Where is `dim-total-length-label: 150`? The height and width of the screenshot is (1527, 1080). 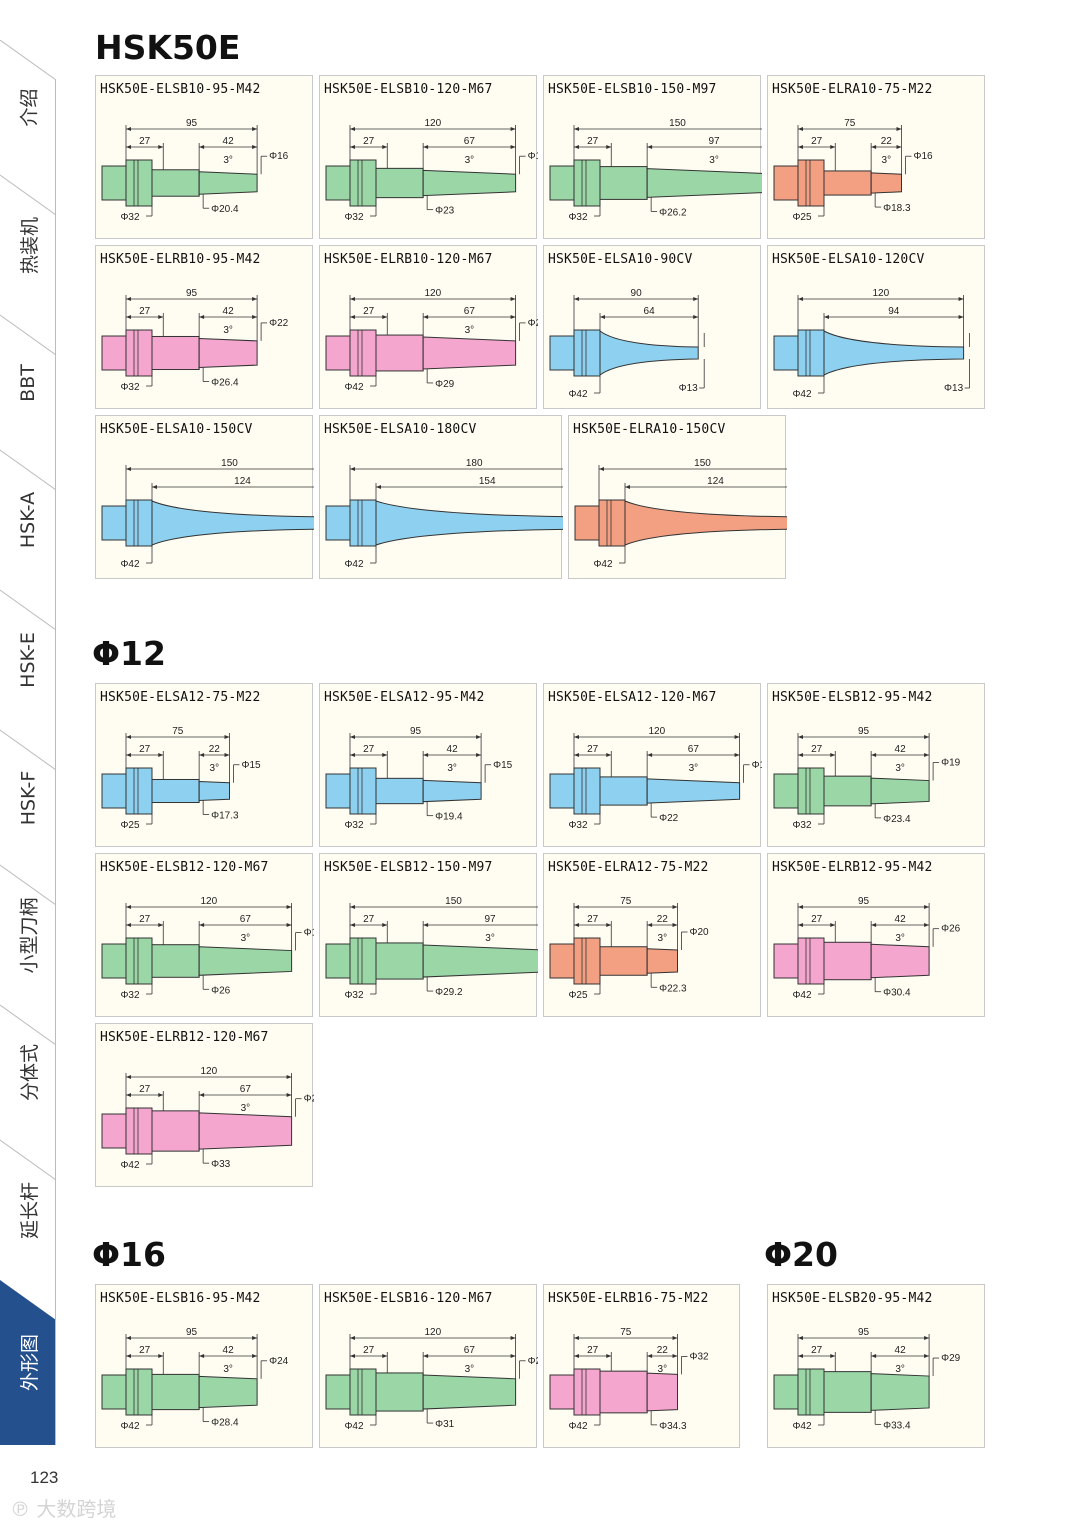
dim-total-length-label: 150 is located at coordinates (229, 463).